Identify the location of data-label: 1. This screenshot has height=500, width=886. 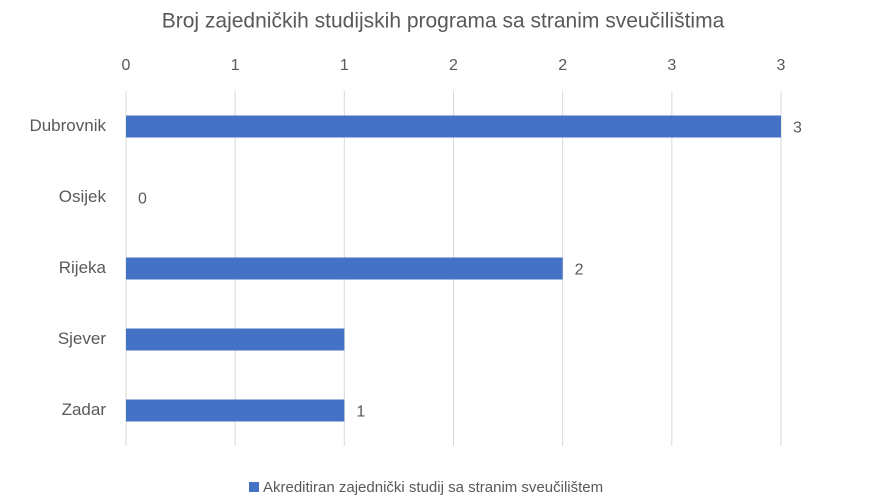
(360, 412).